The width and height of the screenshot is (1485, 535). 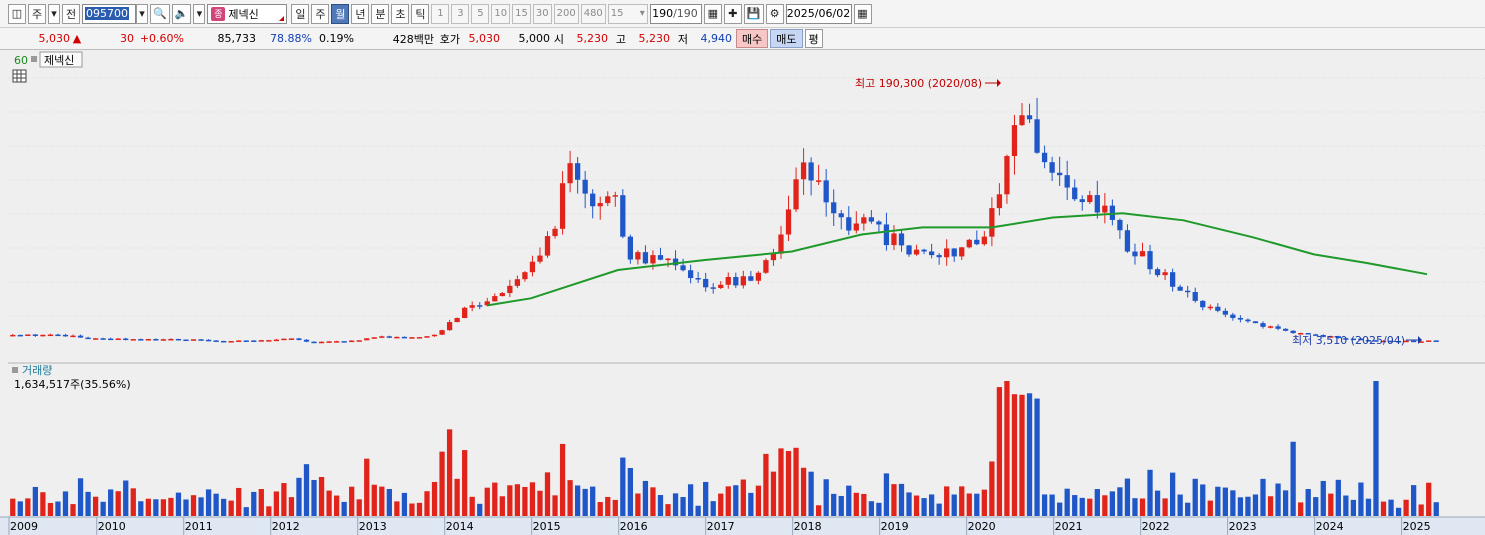 What do you see at coordinates (37, 13) in the screenshot?
I see `period-type-select: 주` at bounding box center [37, 13].